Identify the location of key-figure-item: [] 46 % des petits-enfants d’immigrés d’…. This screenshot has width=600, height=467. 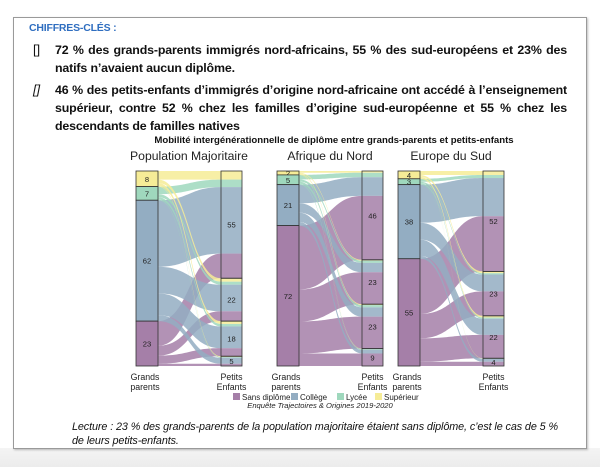
(300, 108).